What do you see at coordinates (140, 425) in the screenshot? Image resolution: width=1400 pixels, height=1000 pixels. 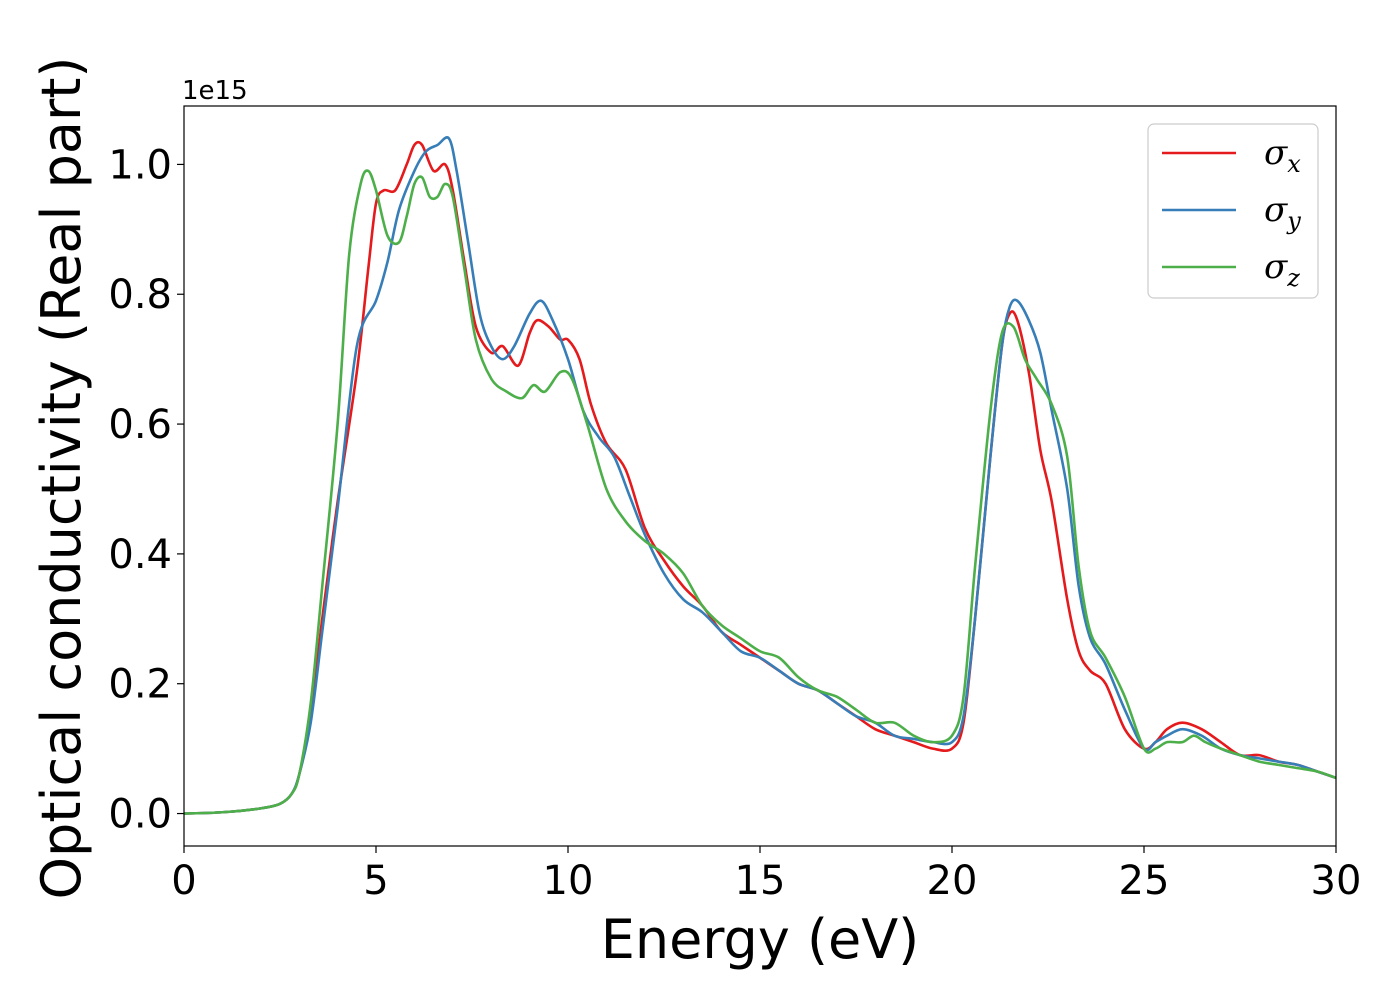 I see `y-tick-label: 0.6` at bounding box center [140, 425].